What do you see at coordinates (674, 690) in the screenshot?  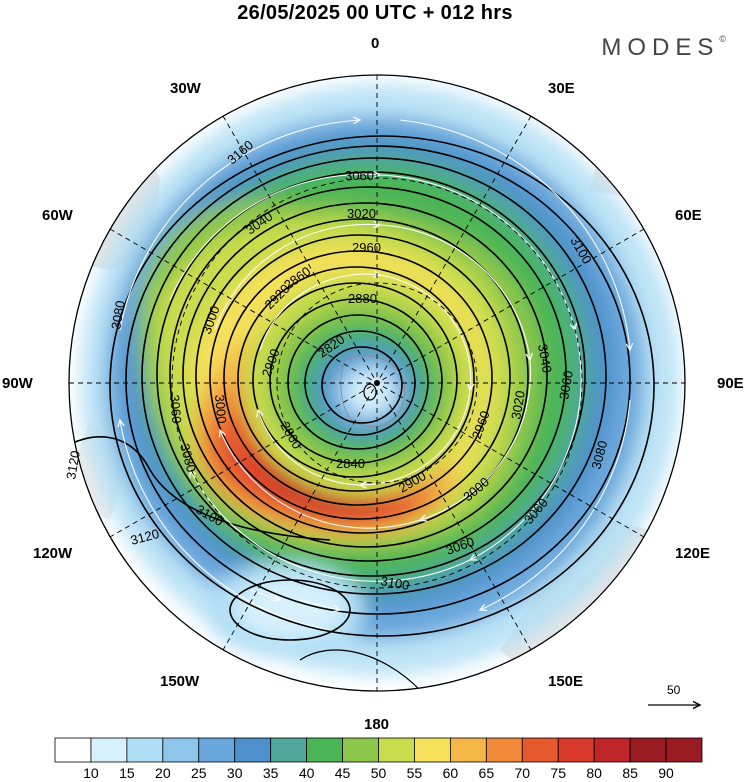 I see `reference-vector-value: 50` at bounding box center [674, 690].